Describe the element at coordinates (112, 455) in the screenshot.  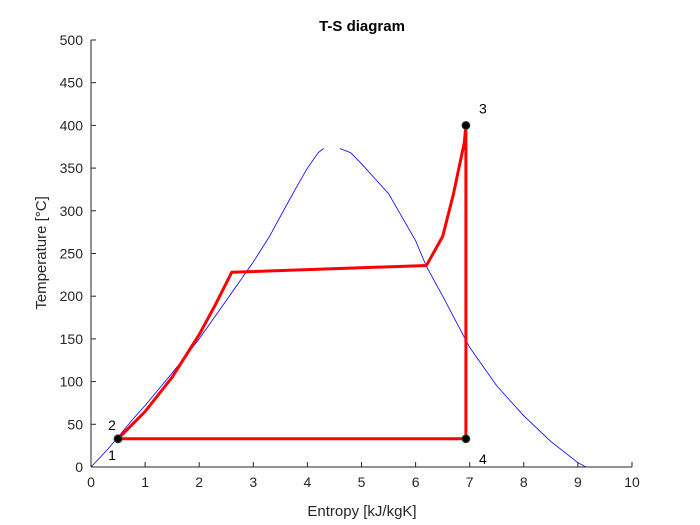
I see `point-label-1: 1` at that location.